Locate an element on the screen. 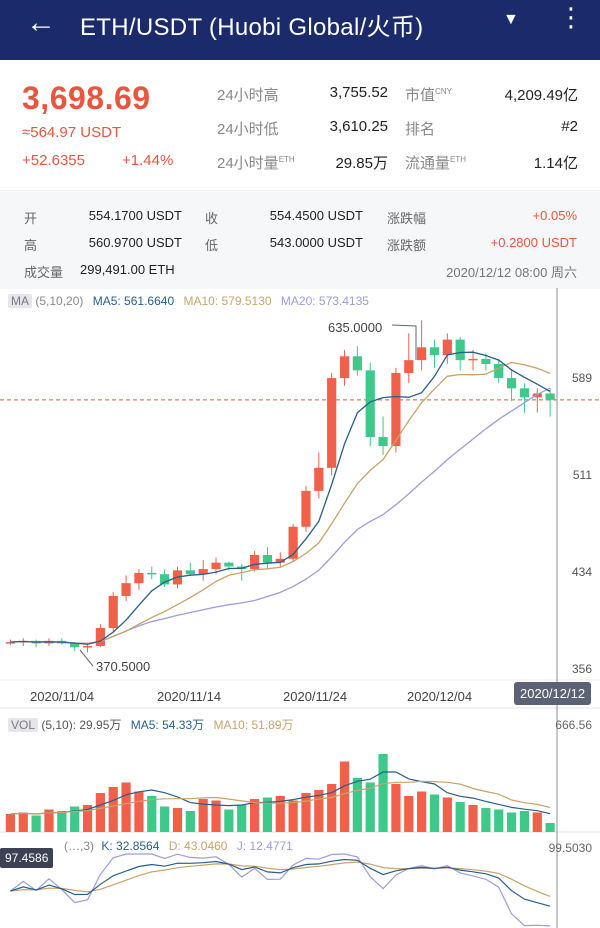  back-arrow-icon: ← is located at coordinates (41, 22).